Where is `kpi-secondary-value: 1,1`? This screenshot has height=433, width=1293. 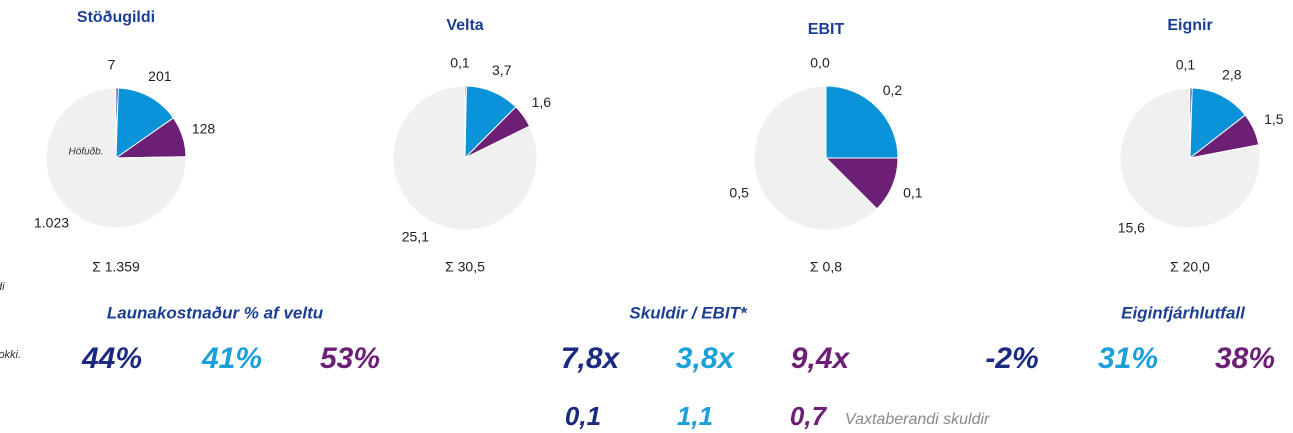 kpi-secondary-value: 1,1 is located at coordinates (695, 416).